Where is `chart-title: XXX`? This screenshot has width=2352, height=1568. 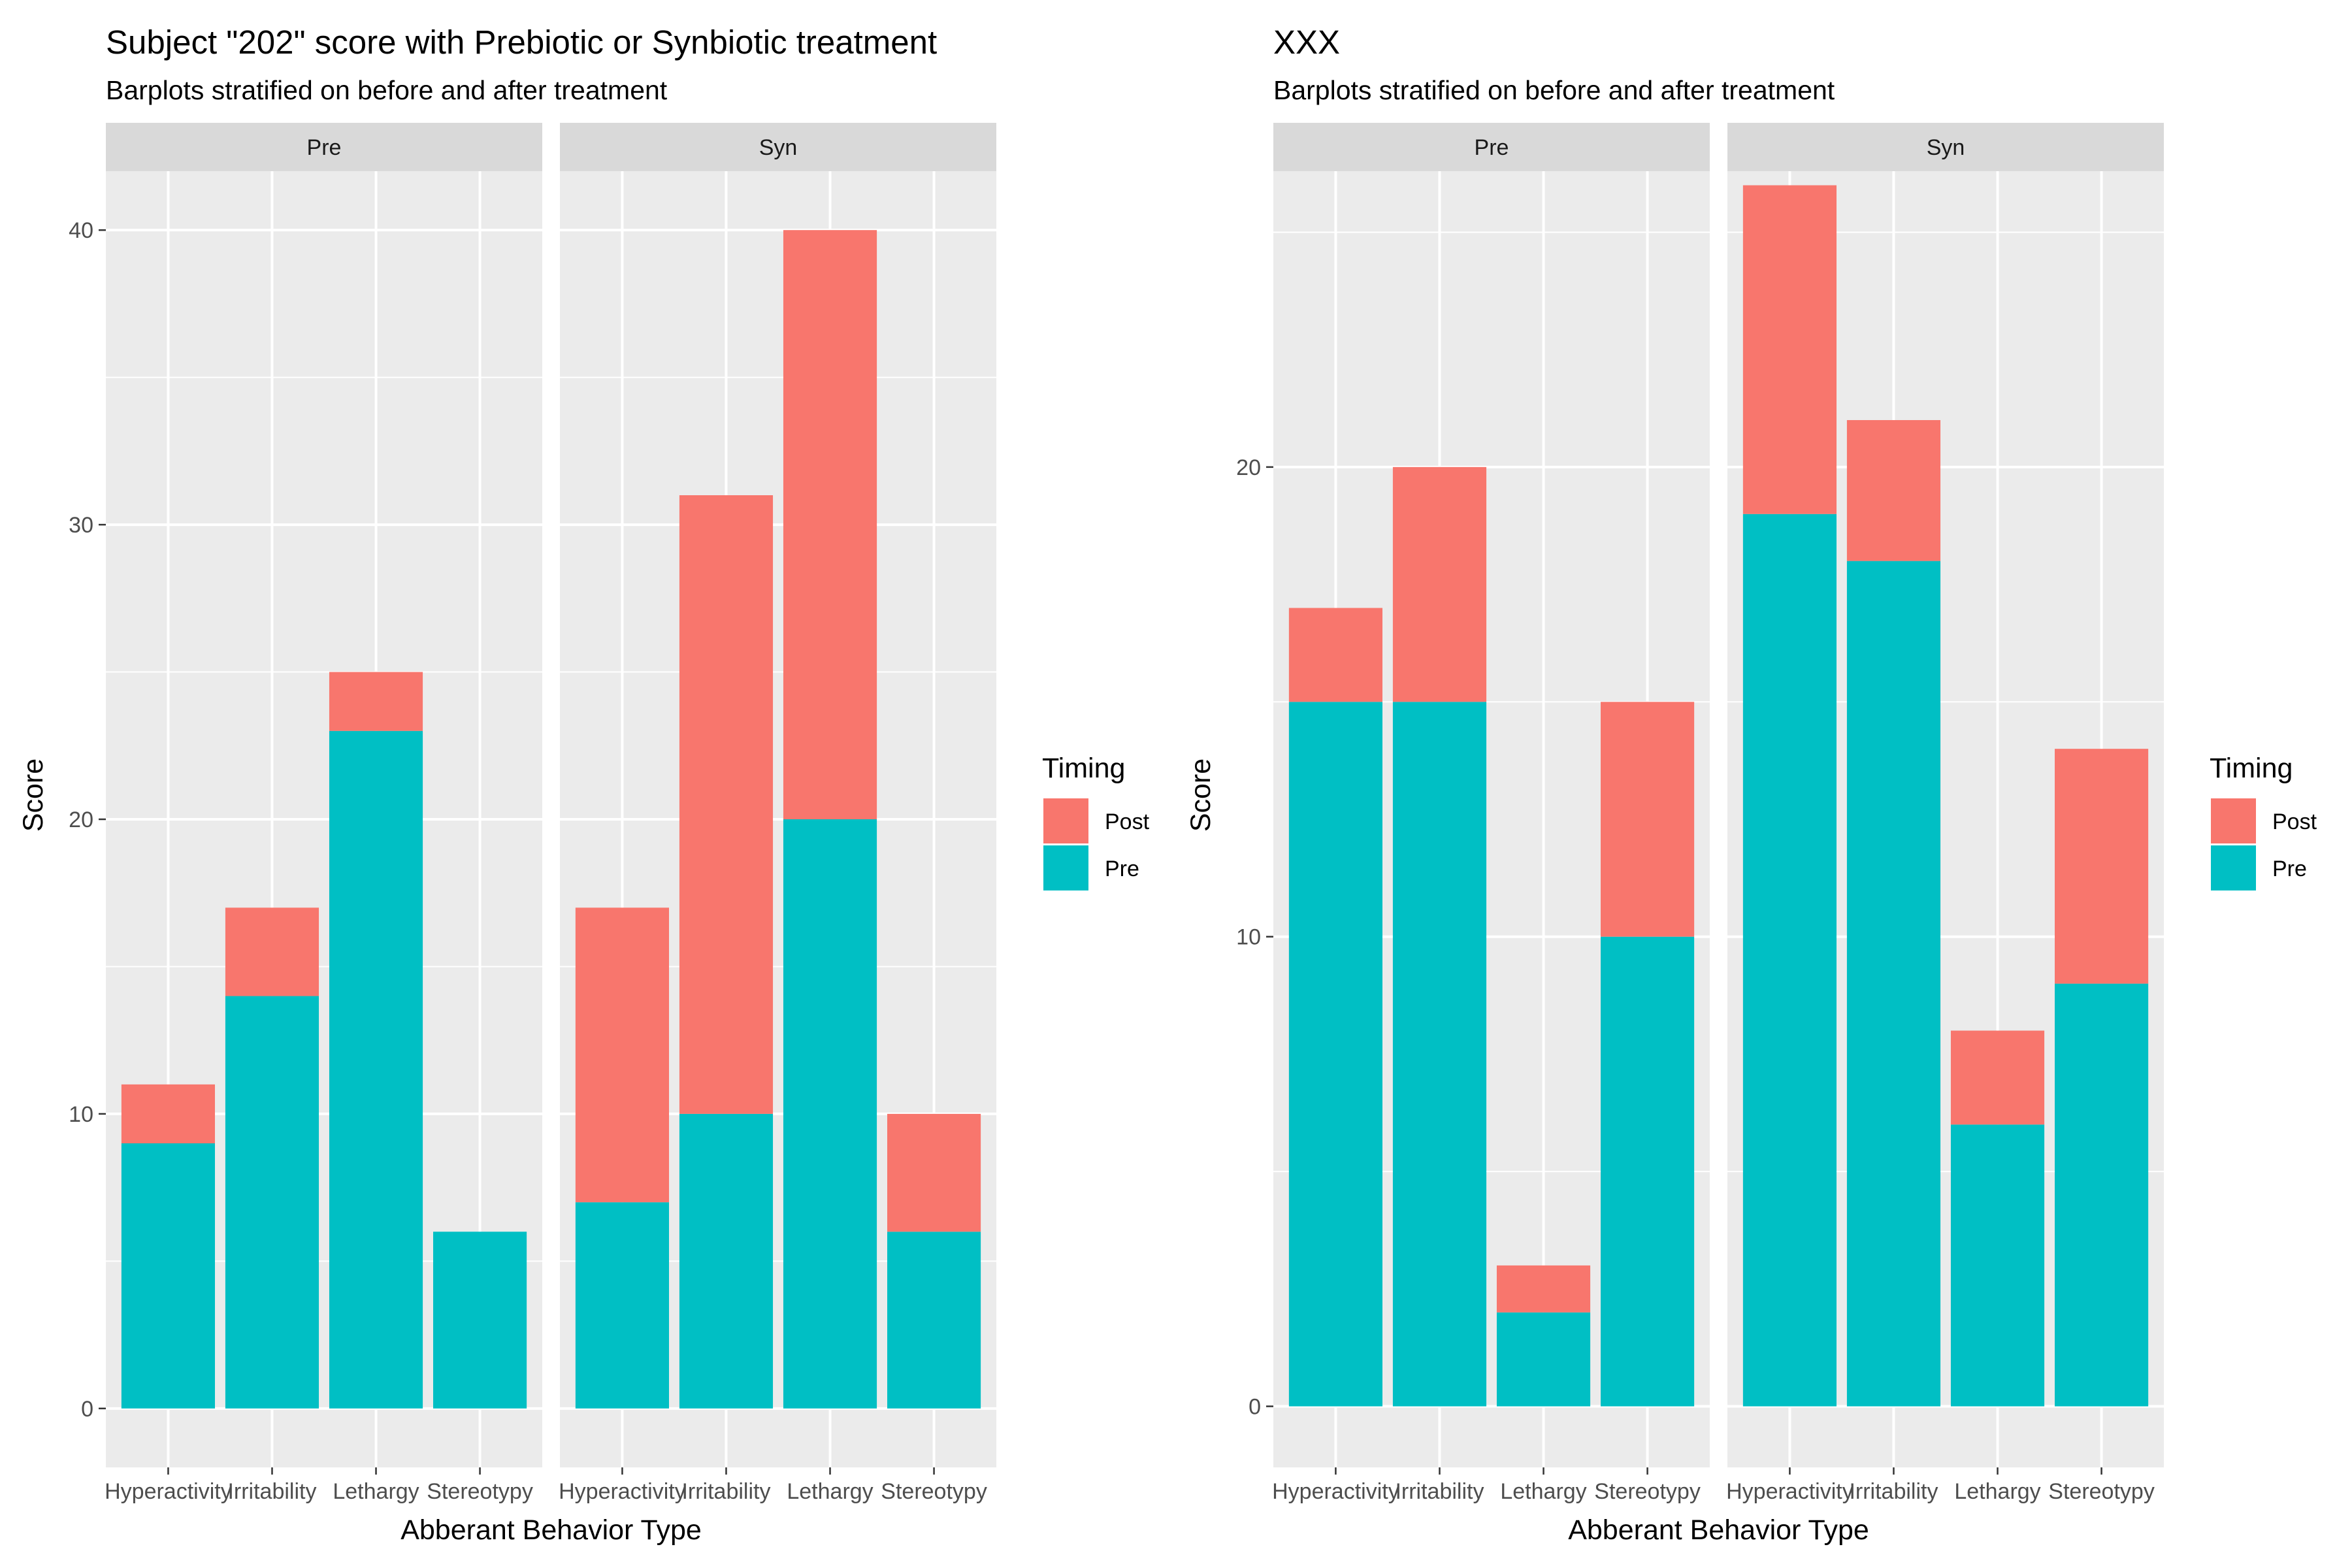
chart-title: XXX is located at coordinates (1306, 42).